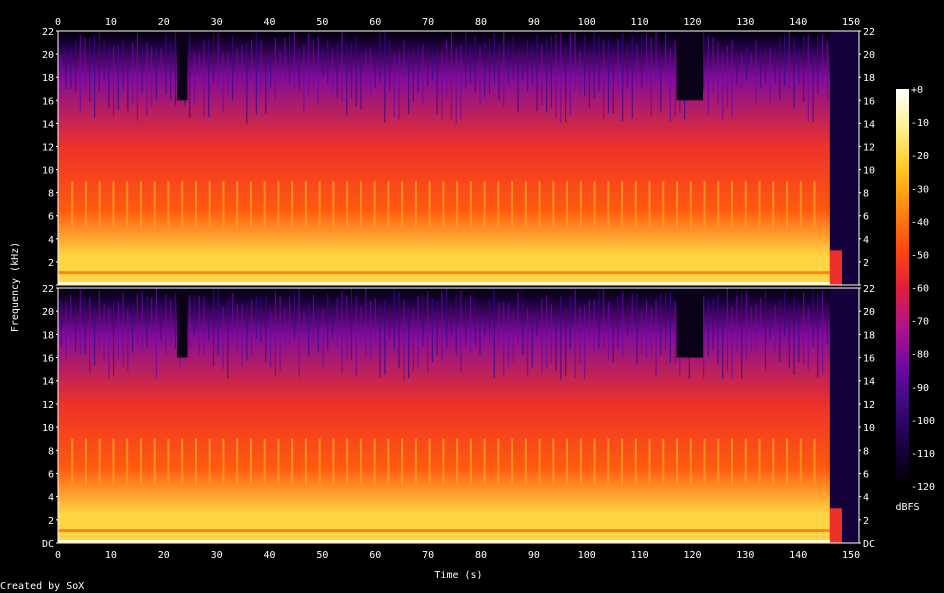  Describe the element at coordinates (923, 454) in the screenshot. I see `colorbar-tick: -110` at that location.